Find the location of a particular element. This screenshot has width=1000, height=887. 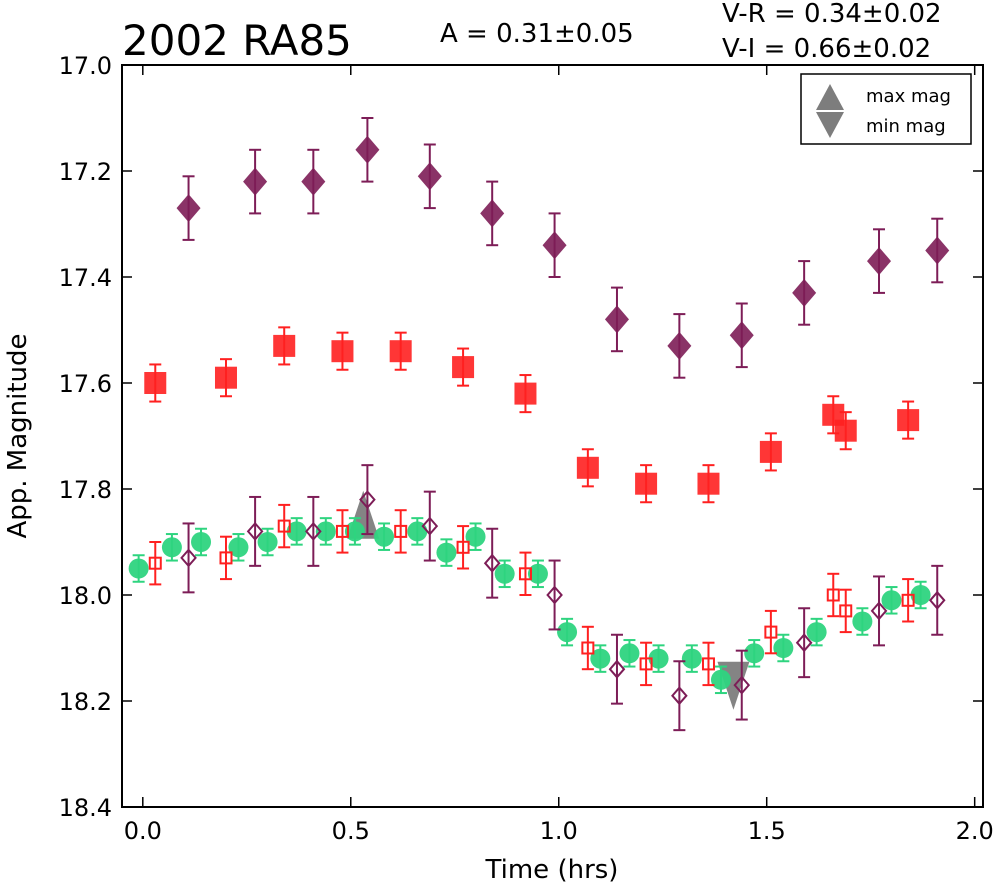

x-tick-label-2: 1.0 is located at coordinates (559, 831).